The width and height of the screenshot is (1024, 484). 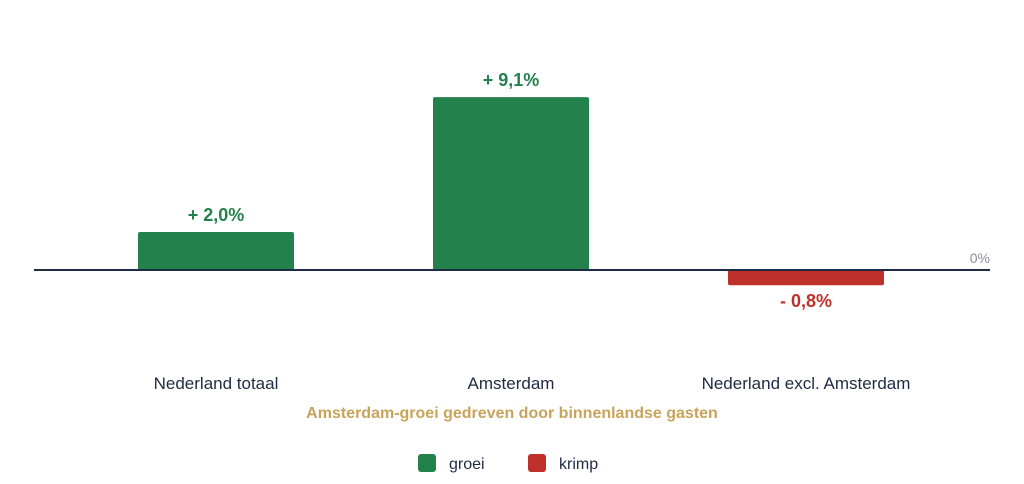 I want to click on legend-swatch-groei, so click(x=427, y=463).